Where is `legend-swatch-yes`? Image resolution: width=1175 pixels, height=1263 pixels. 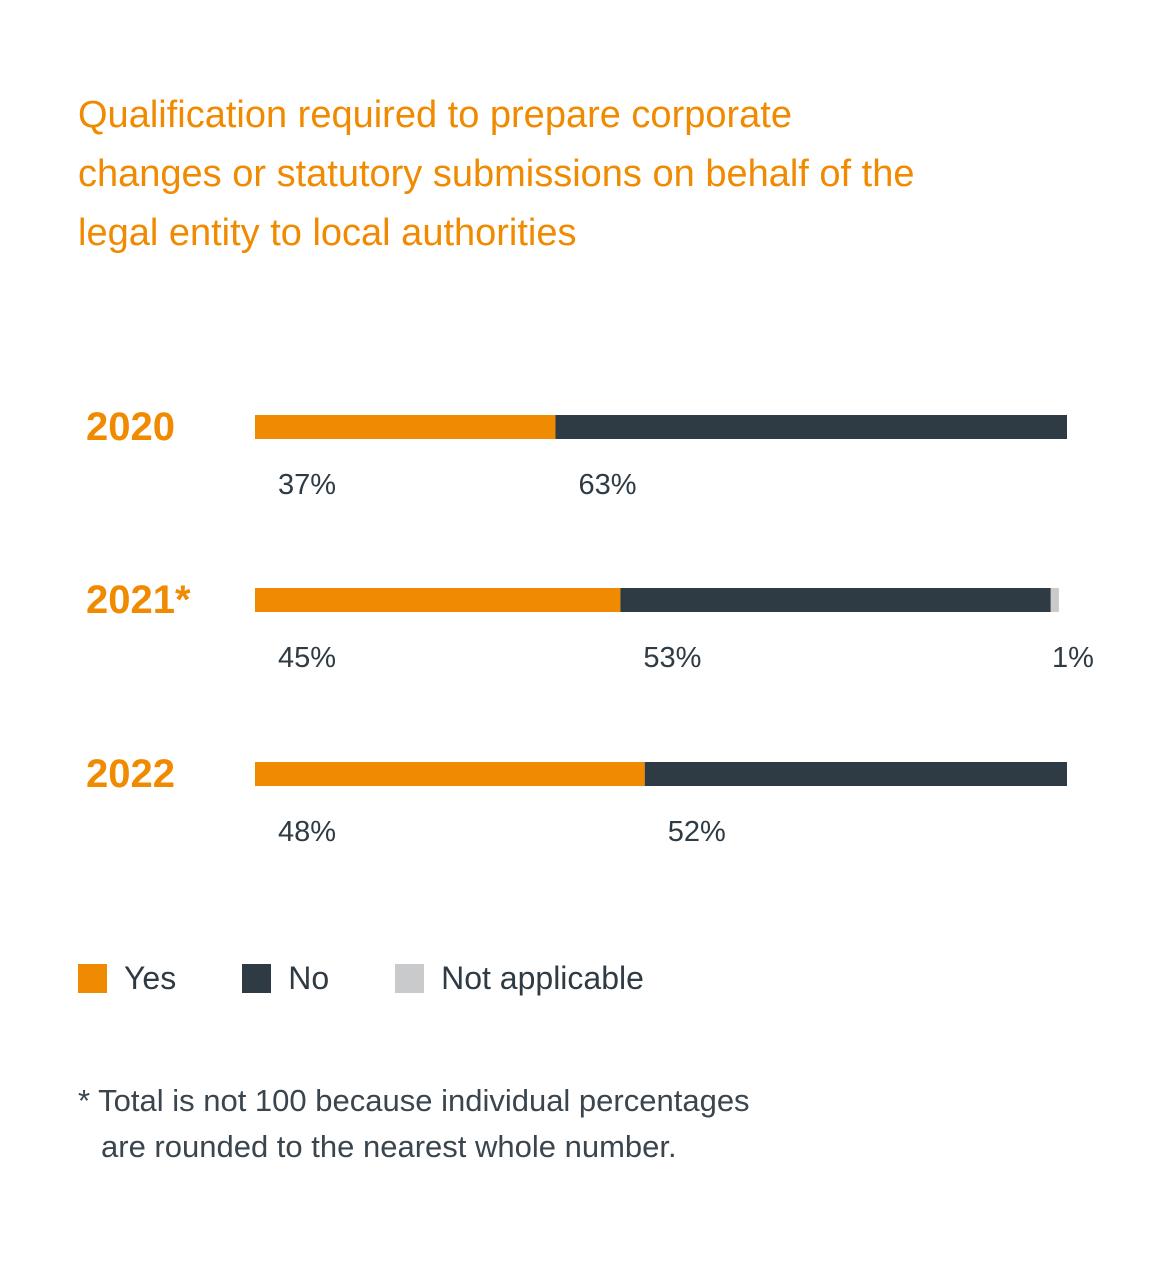
legend-swatch-yes is located at coordinates (92, 978).